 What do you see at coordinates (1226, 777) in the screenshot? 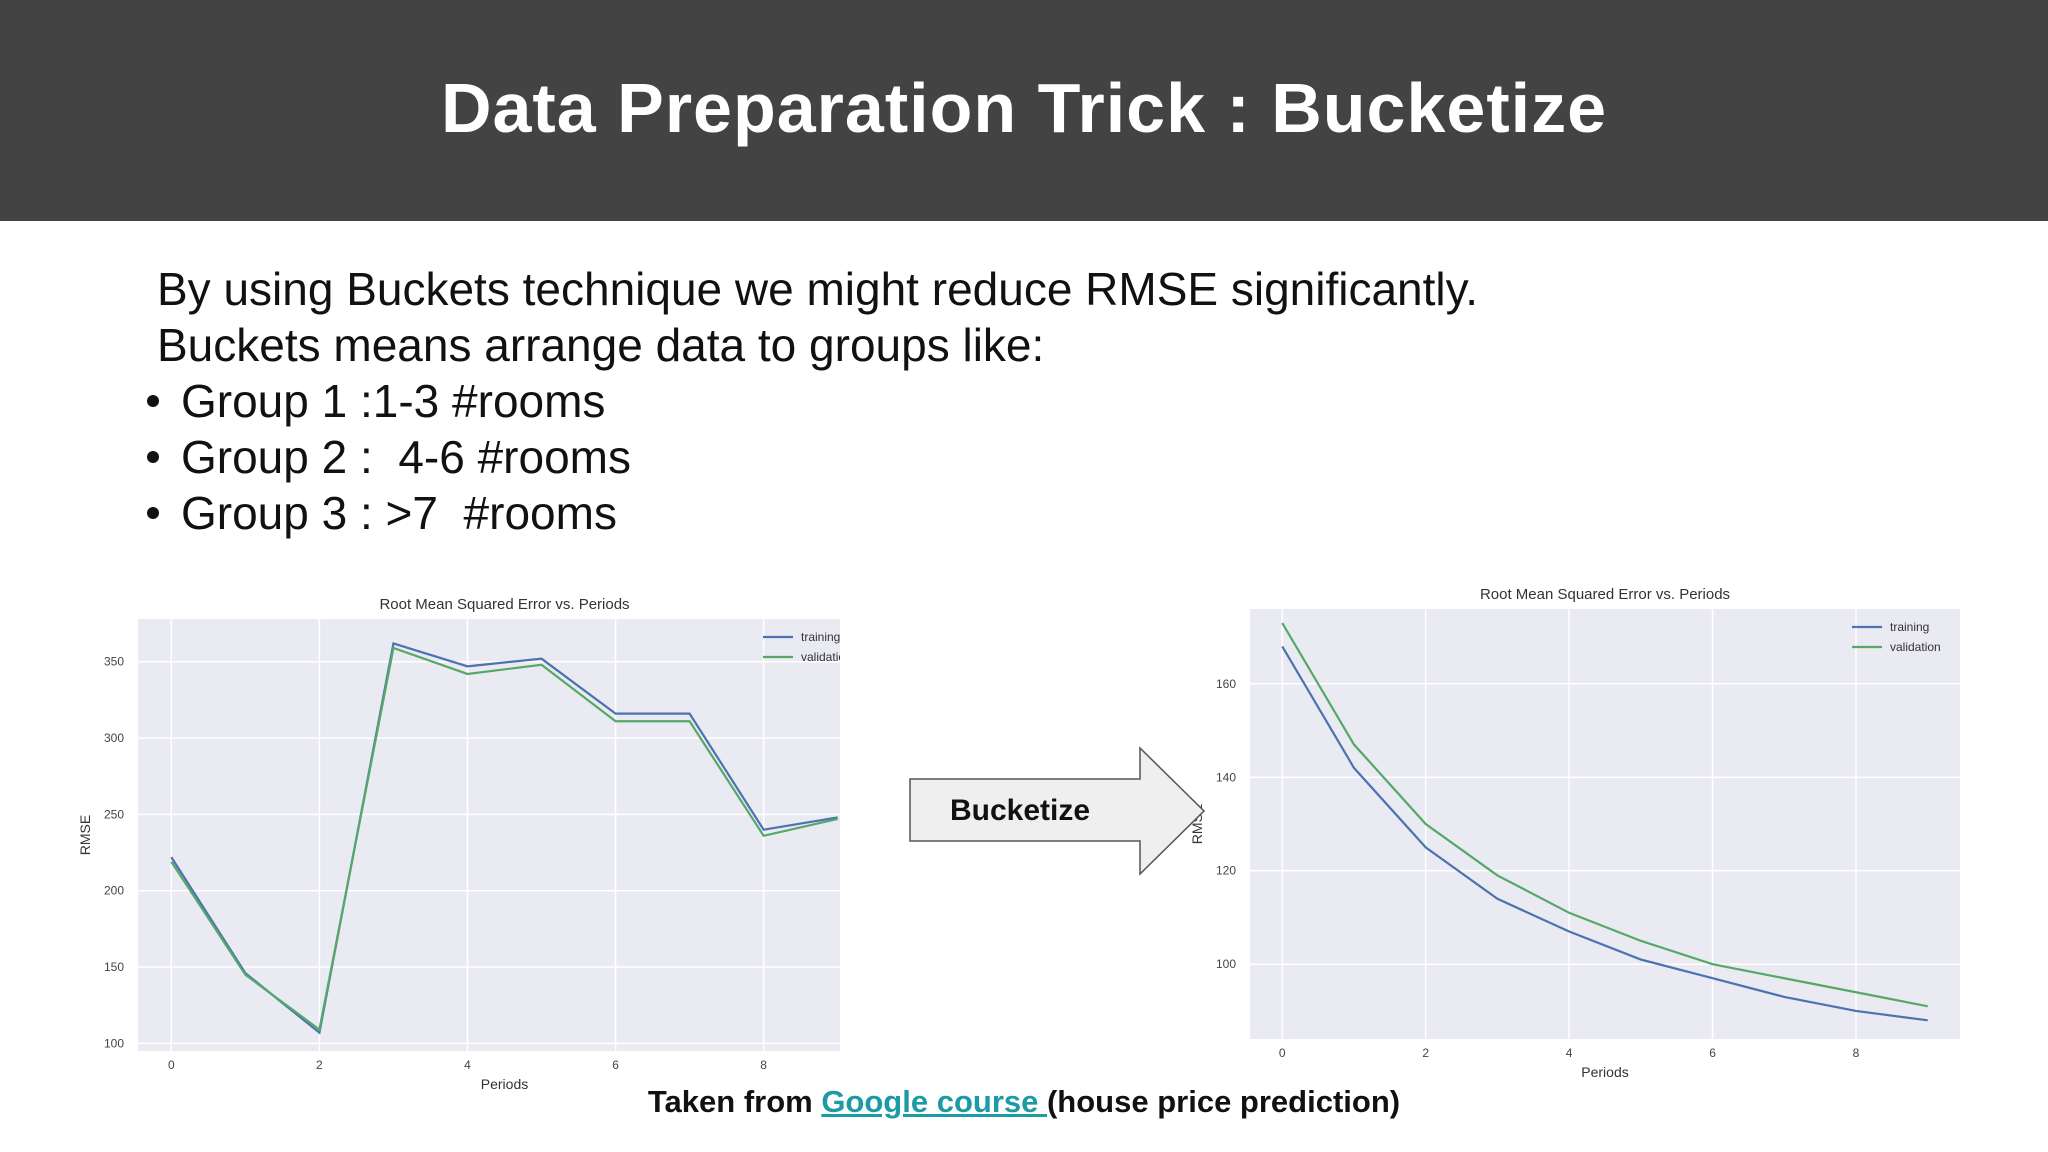
I see `y-tick-label: 140` at bounding box center [1226, 777].